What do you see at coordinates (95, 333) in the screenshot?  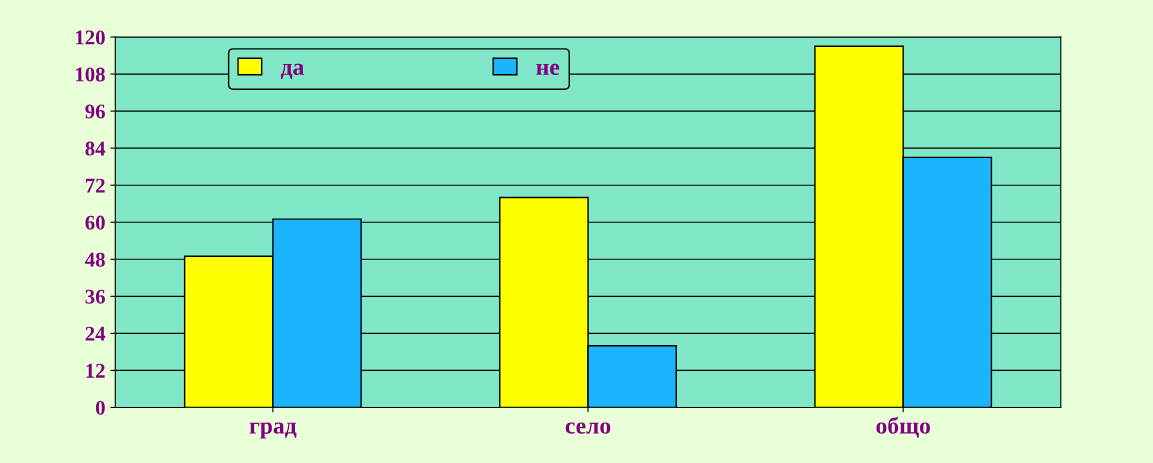 I see `y-tick-label: 24` at bounding box center [95, 333].